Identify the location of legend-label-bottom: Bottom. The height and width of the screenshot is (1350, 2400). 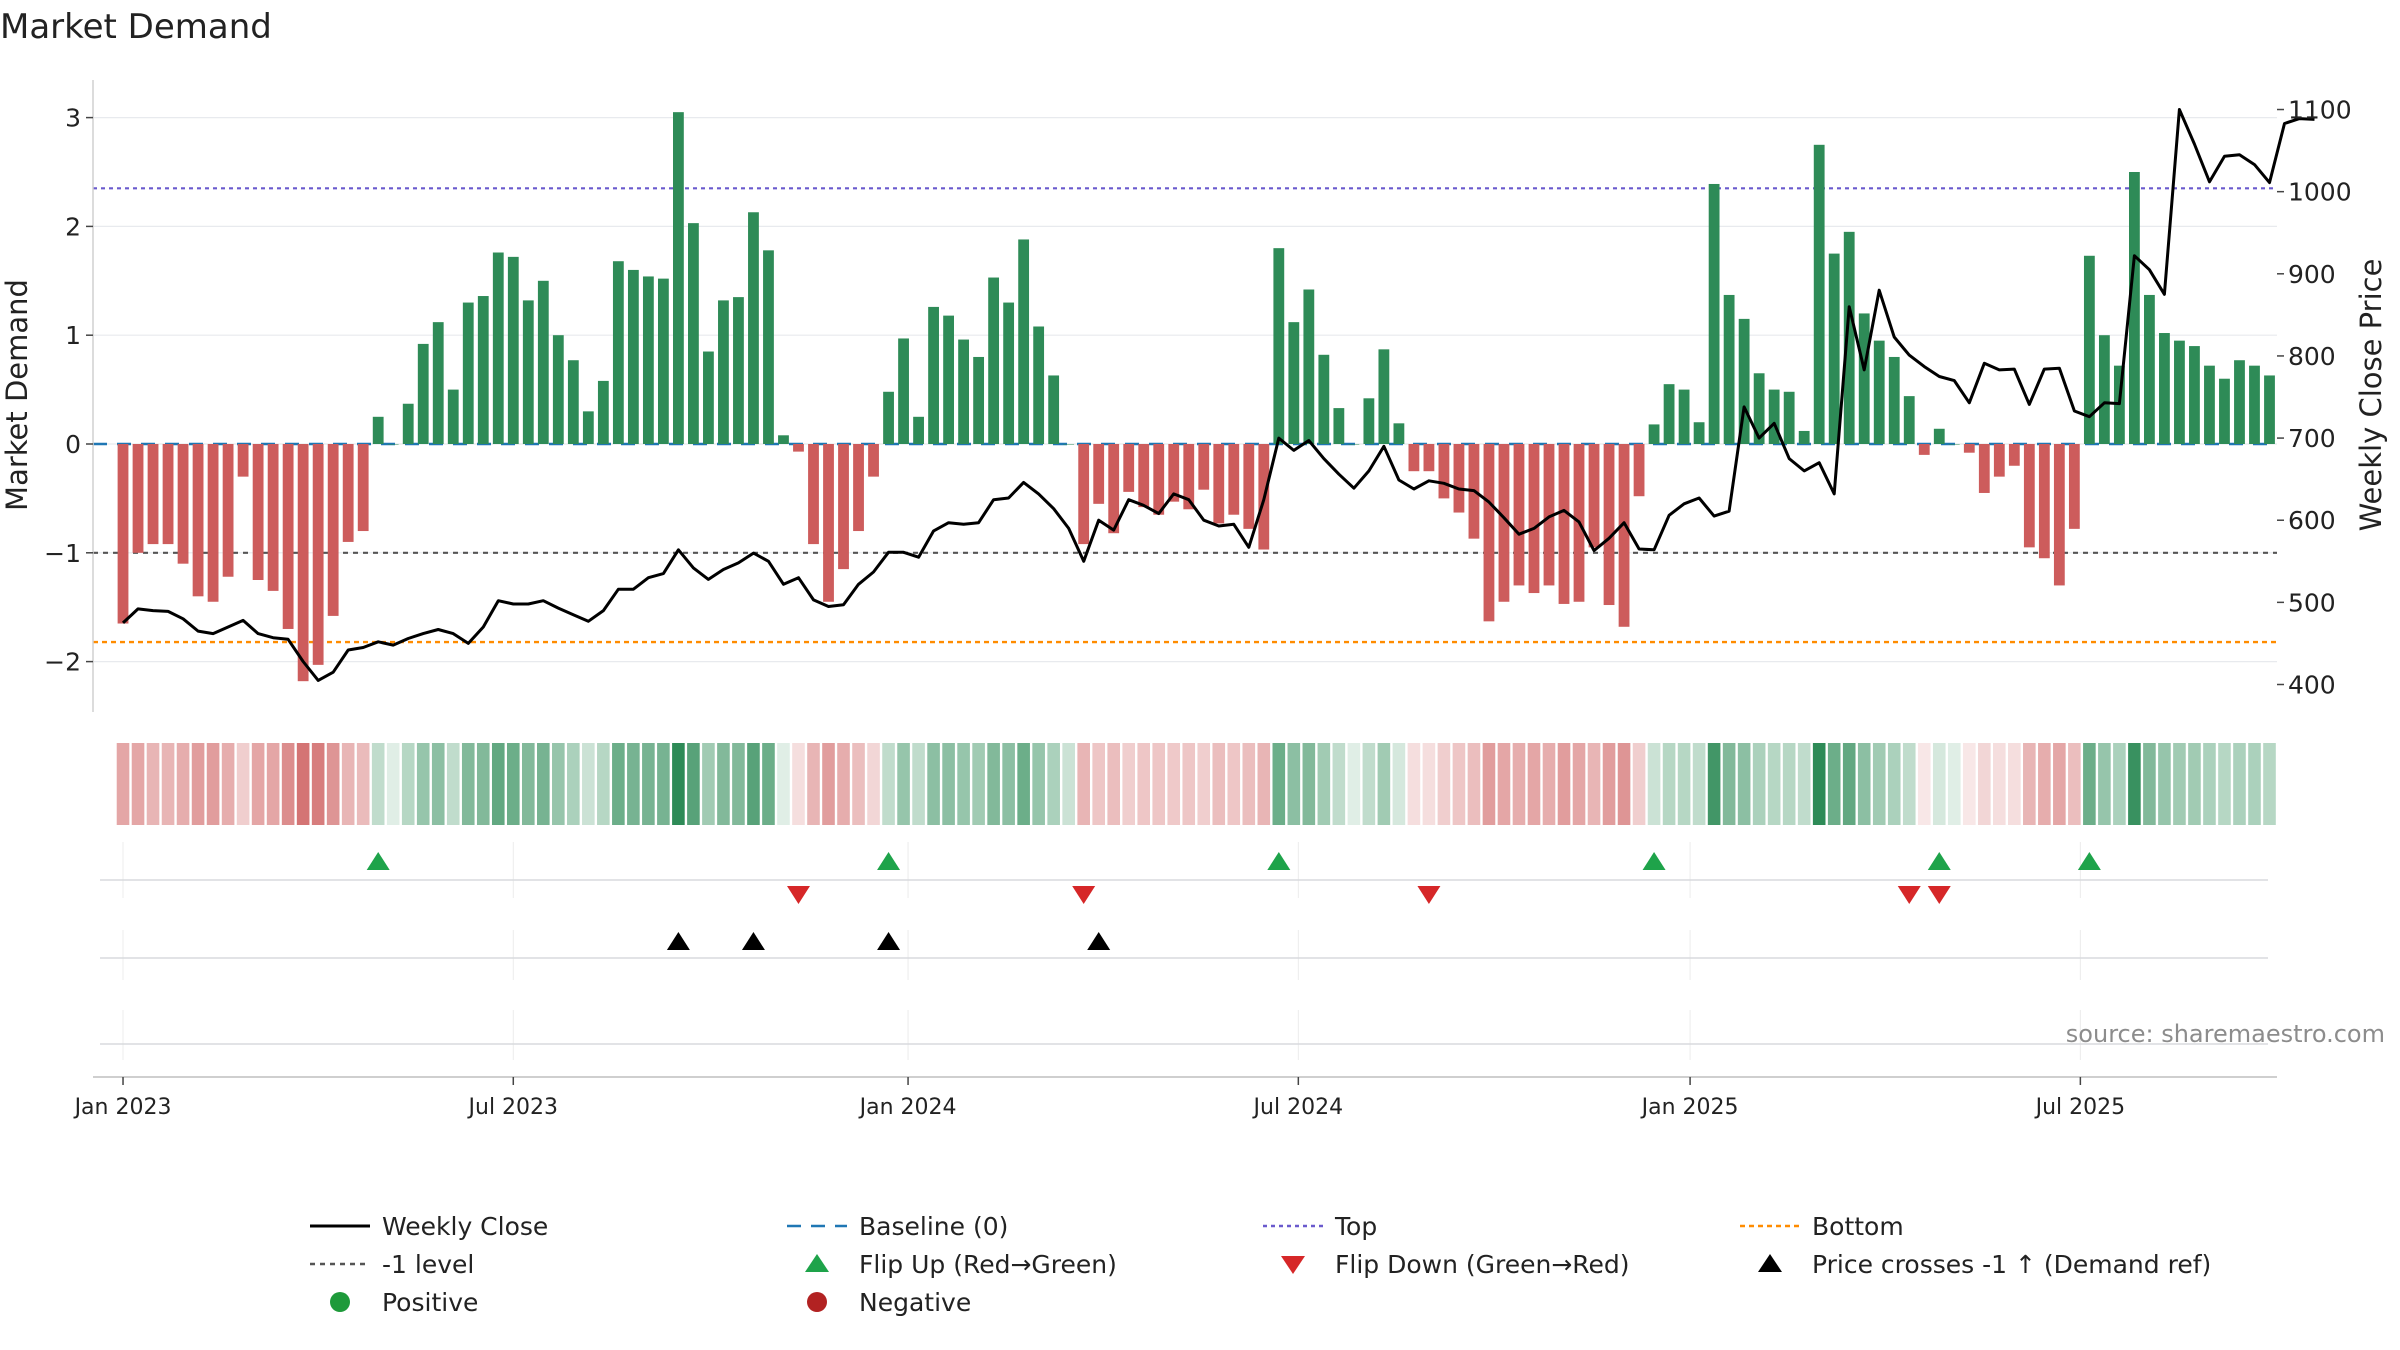
(1858, 1226).